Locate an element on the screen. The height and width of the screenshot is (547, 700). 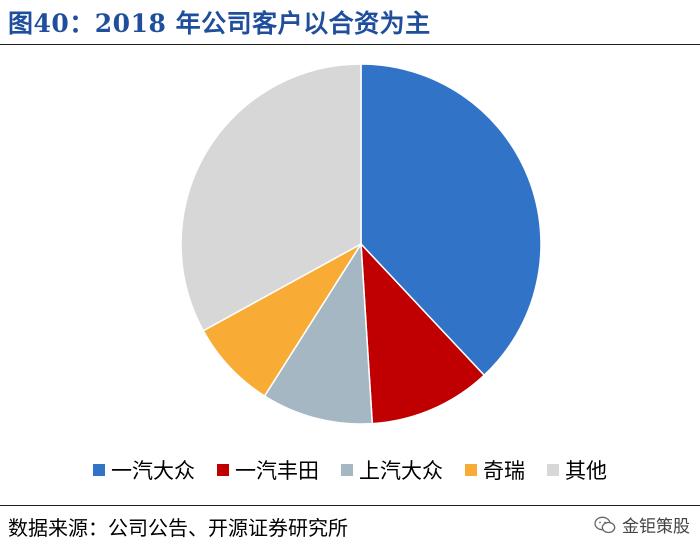
legend-item-4: 其他 is located at coordinates (577, 470).